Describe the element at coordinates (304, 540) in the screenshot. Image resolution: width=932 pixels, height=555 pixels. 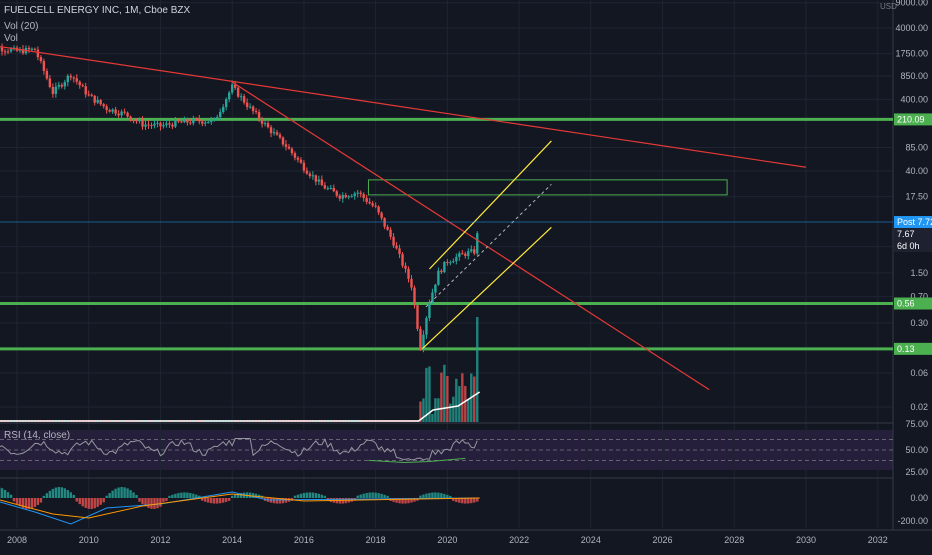
I see `x-tick-label: 2016` at that location.